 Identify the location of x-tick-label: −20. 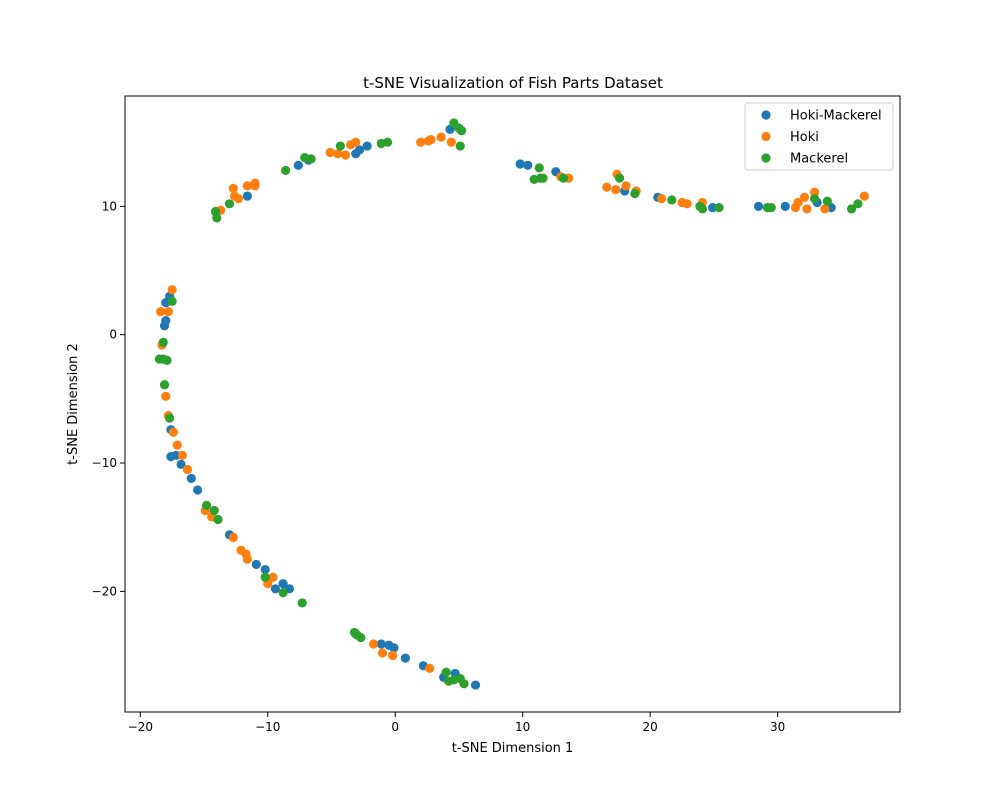
(140, 727).